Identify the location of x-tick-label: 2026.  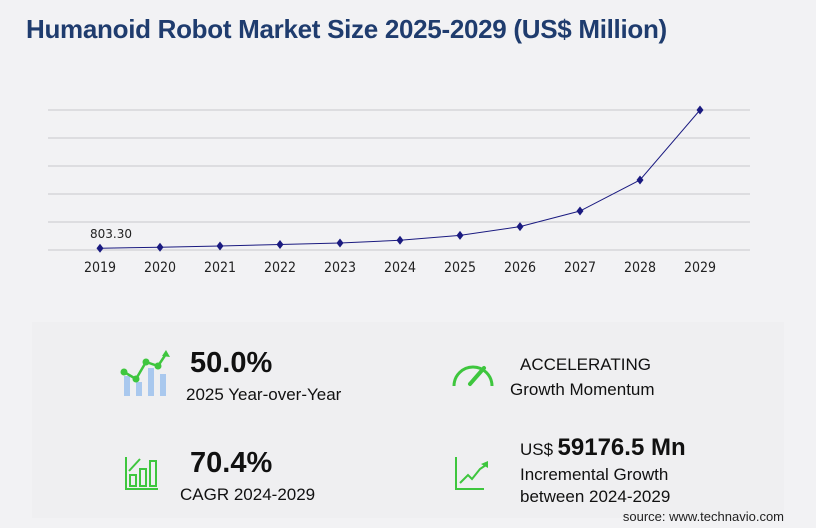
(520, 268).